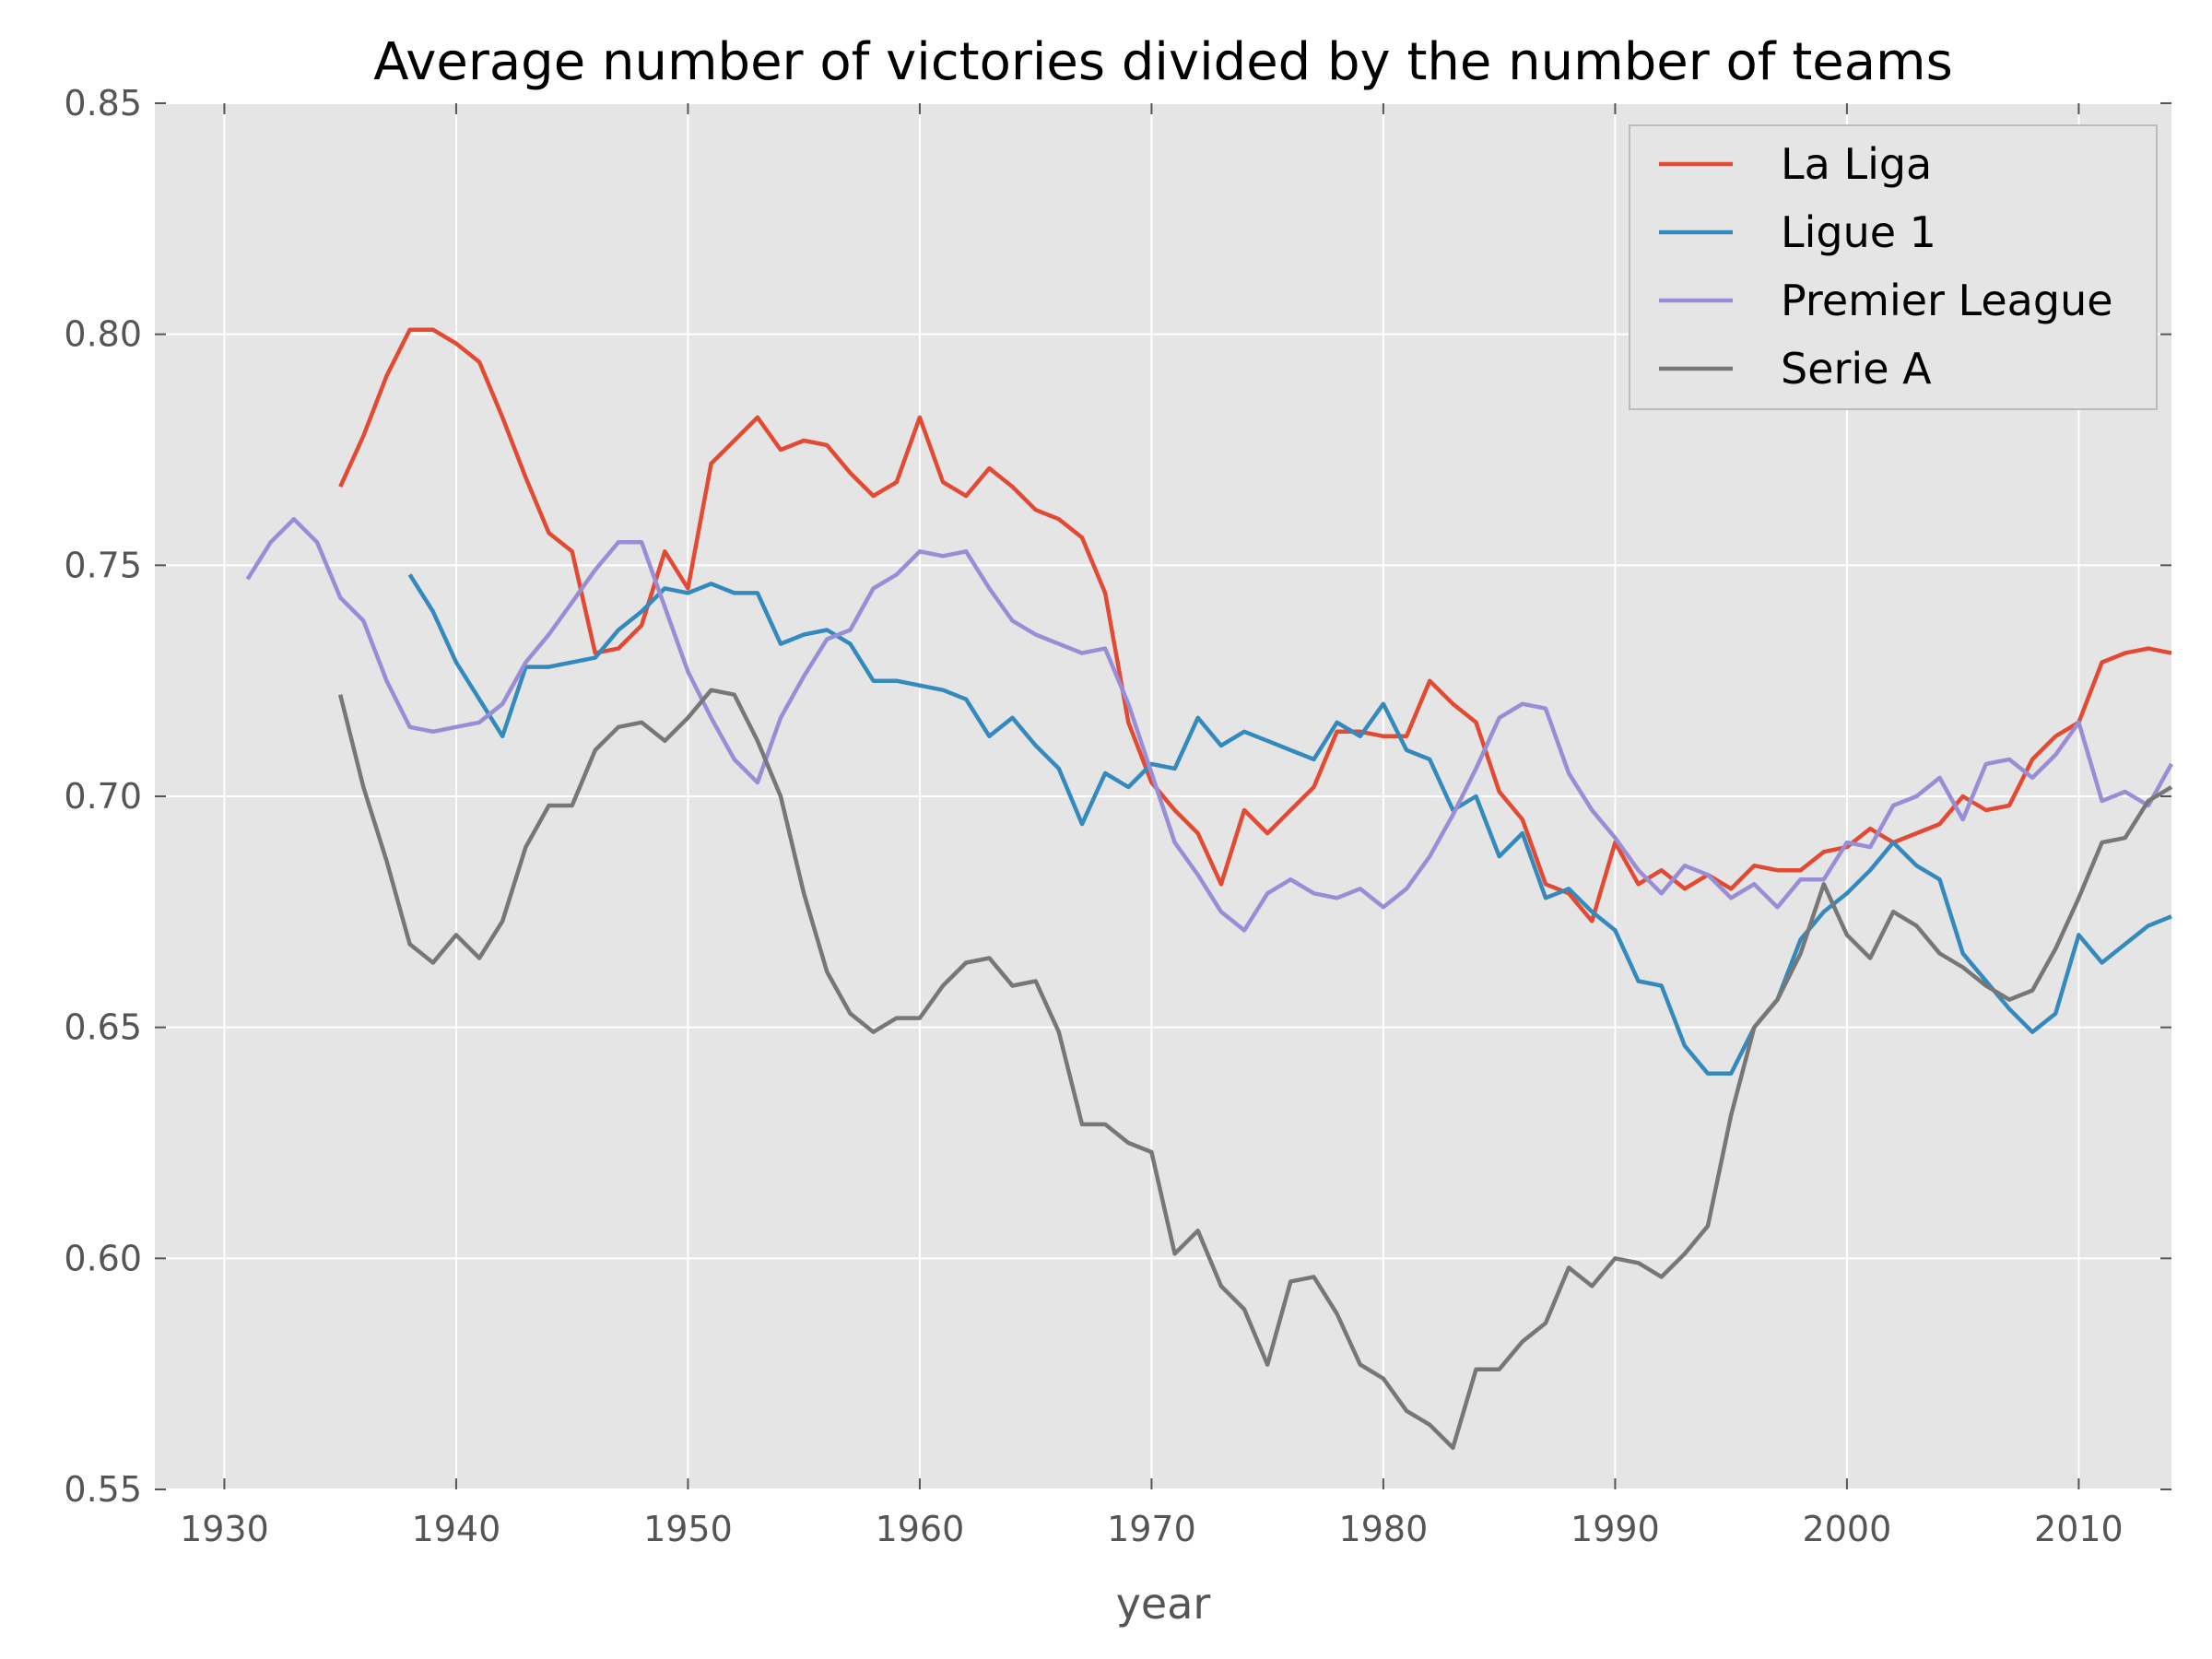  I want to click on x-tick-label: 1980, so click(1384, 1529).